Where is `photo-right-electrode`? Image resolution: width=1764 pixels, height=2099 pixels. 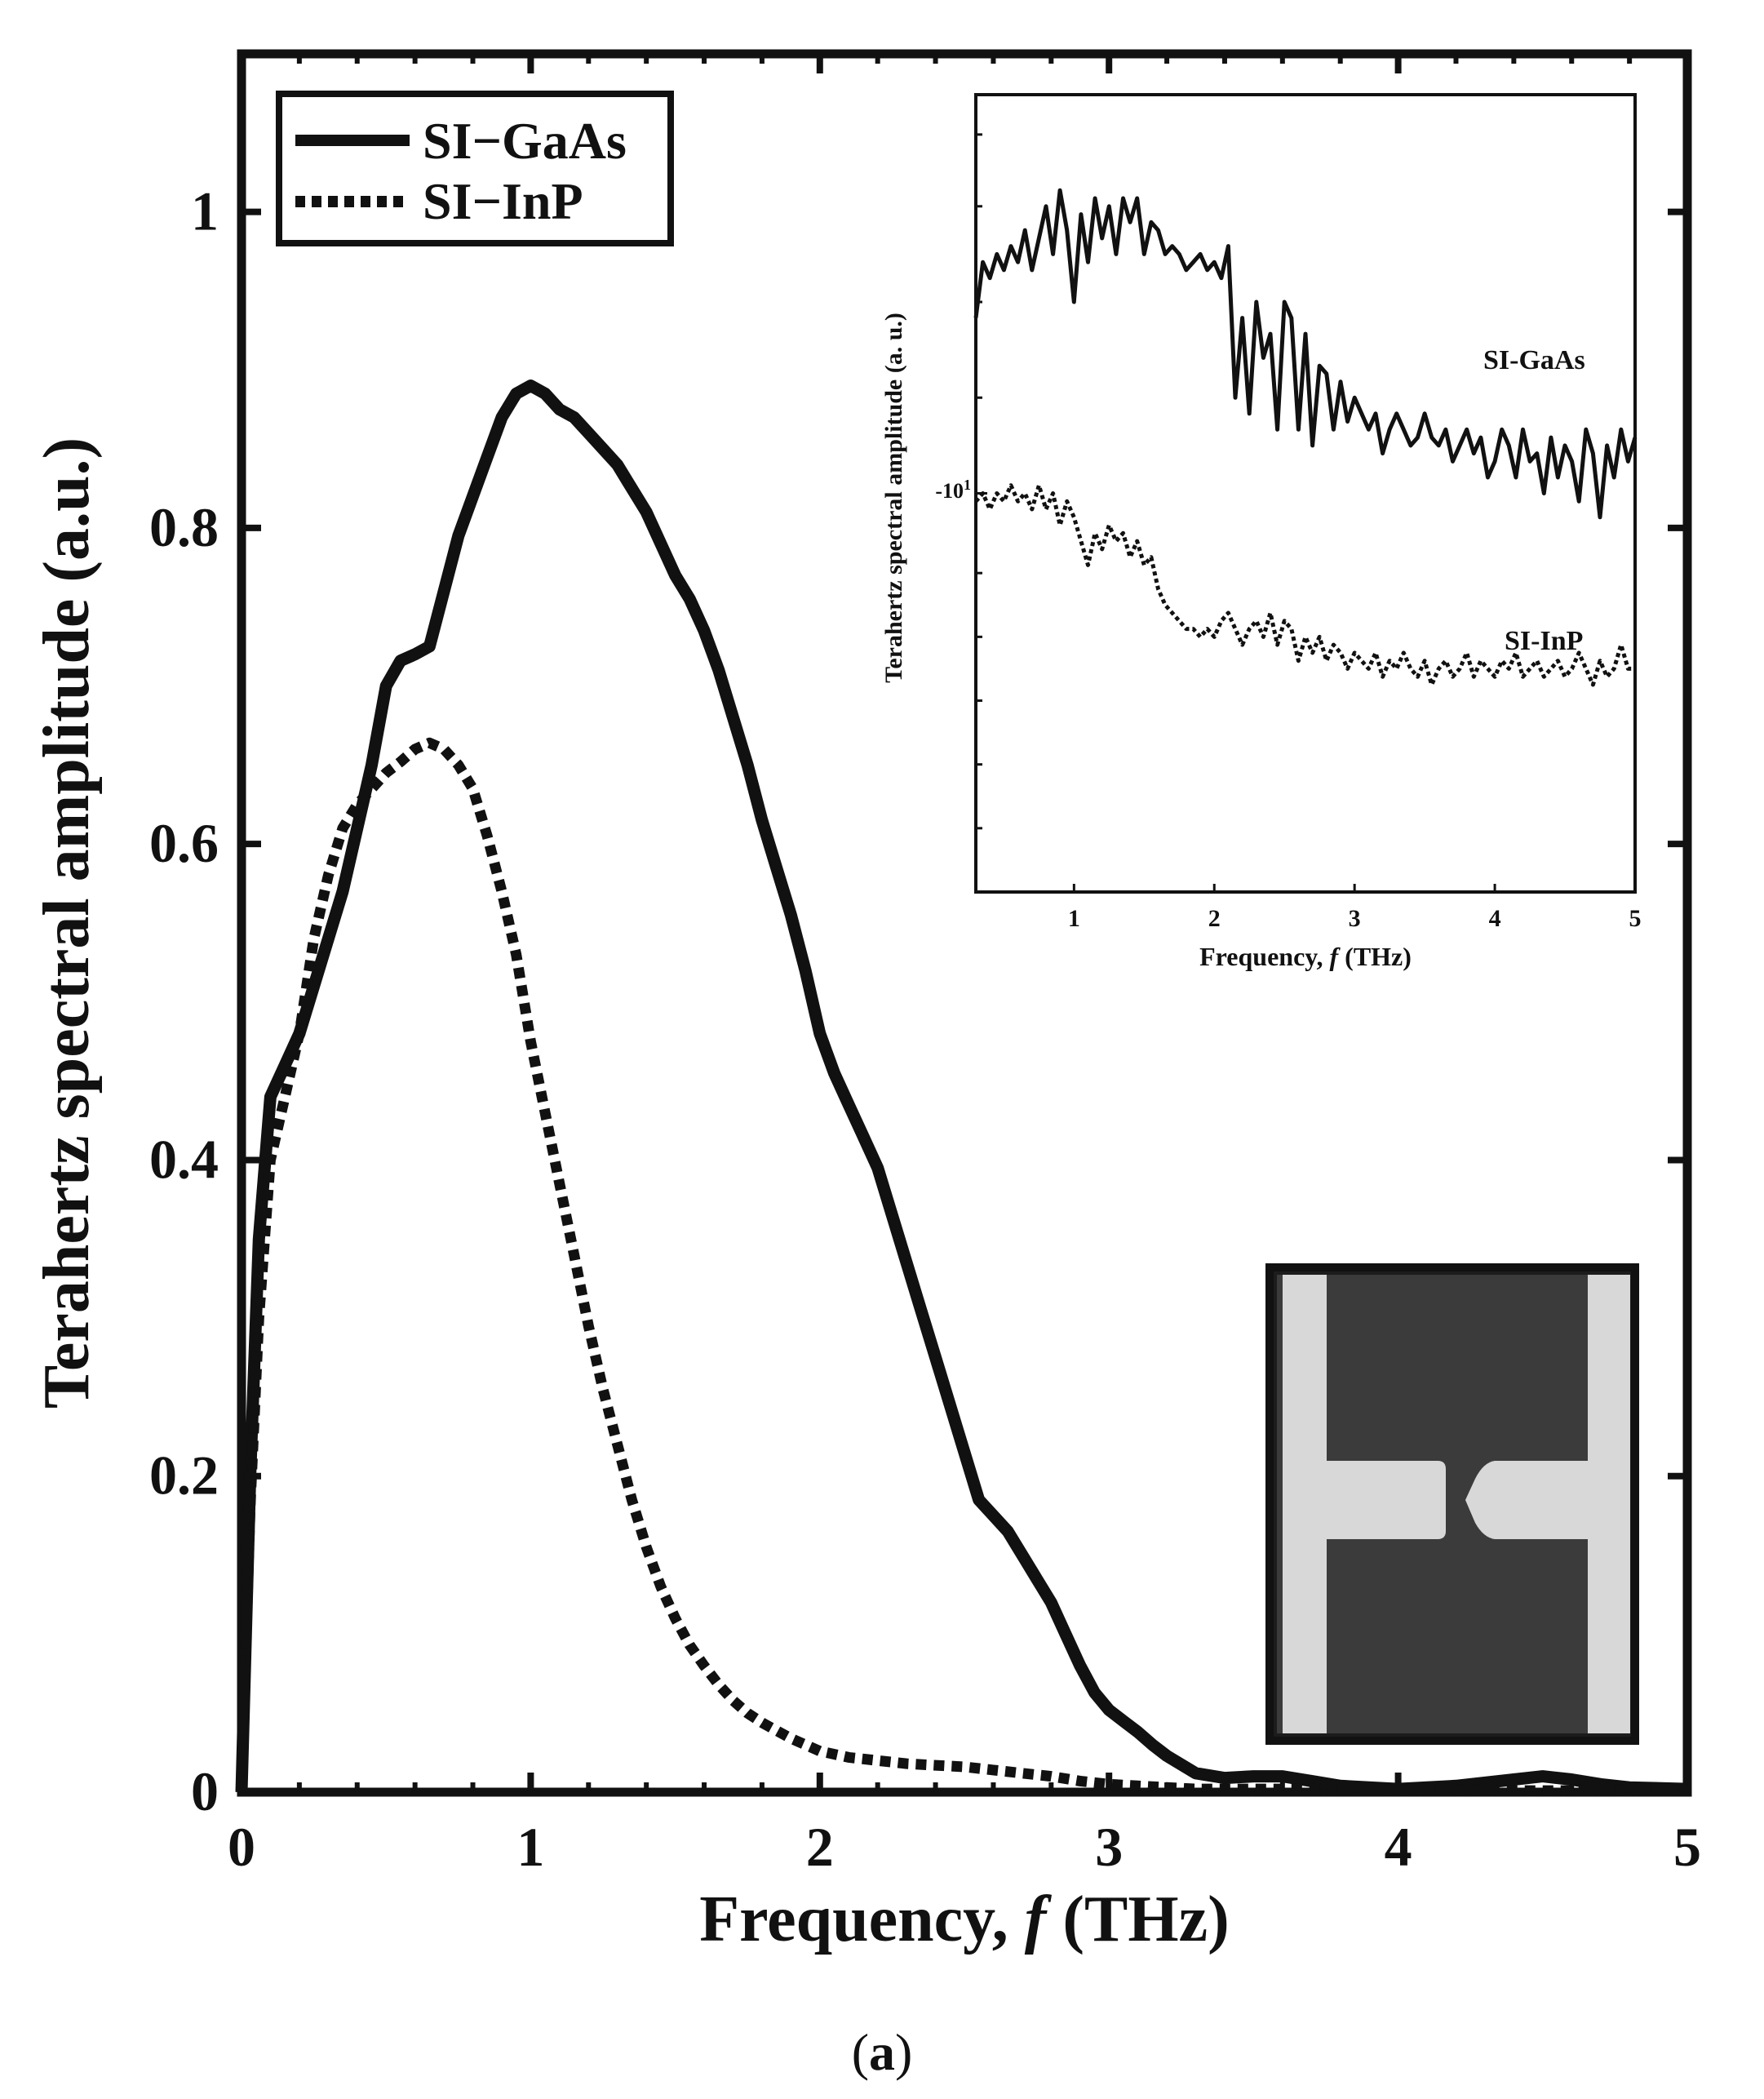 photo-right-electrode is located at coordinates (1609, 1504).